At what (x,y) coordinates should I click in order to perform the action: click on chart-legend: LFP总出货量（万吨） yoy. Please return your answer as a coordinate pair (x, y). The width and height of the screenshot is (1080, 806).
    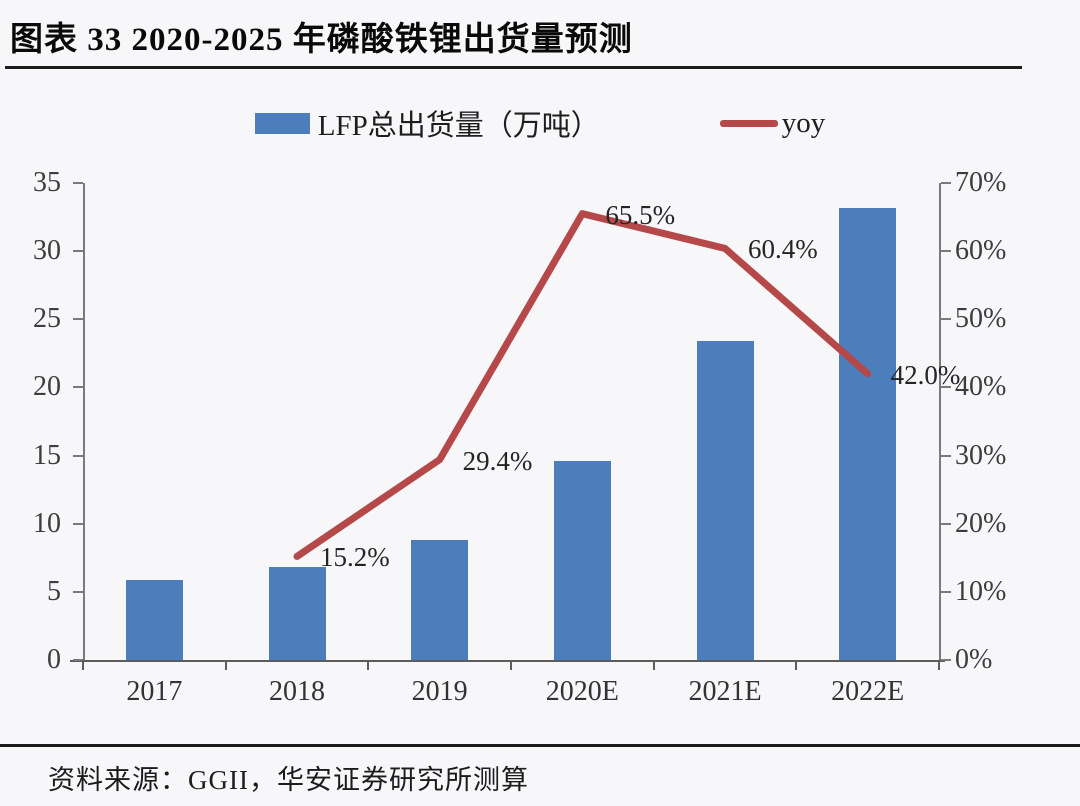
    Looking at the image, I should click on (540, 123).